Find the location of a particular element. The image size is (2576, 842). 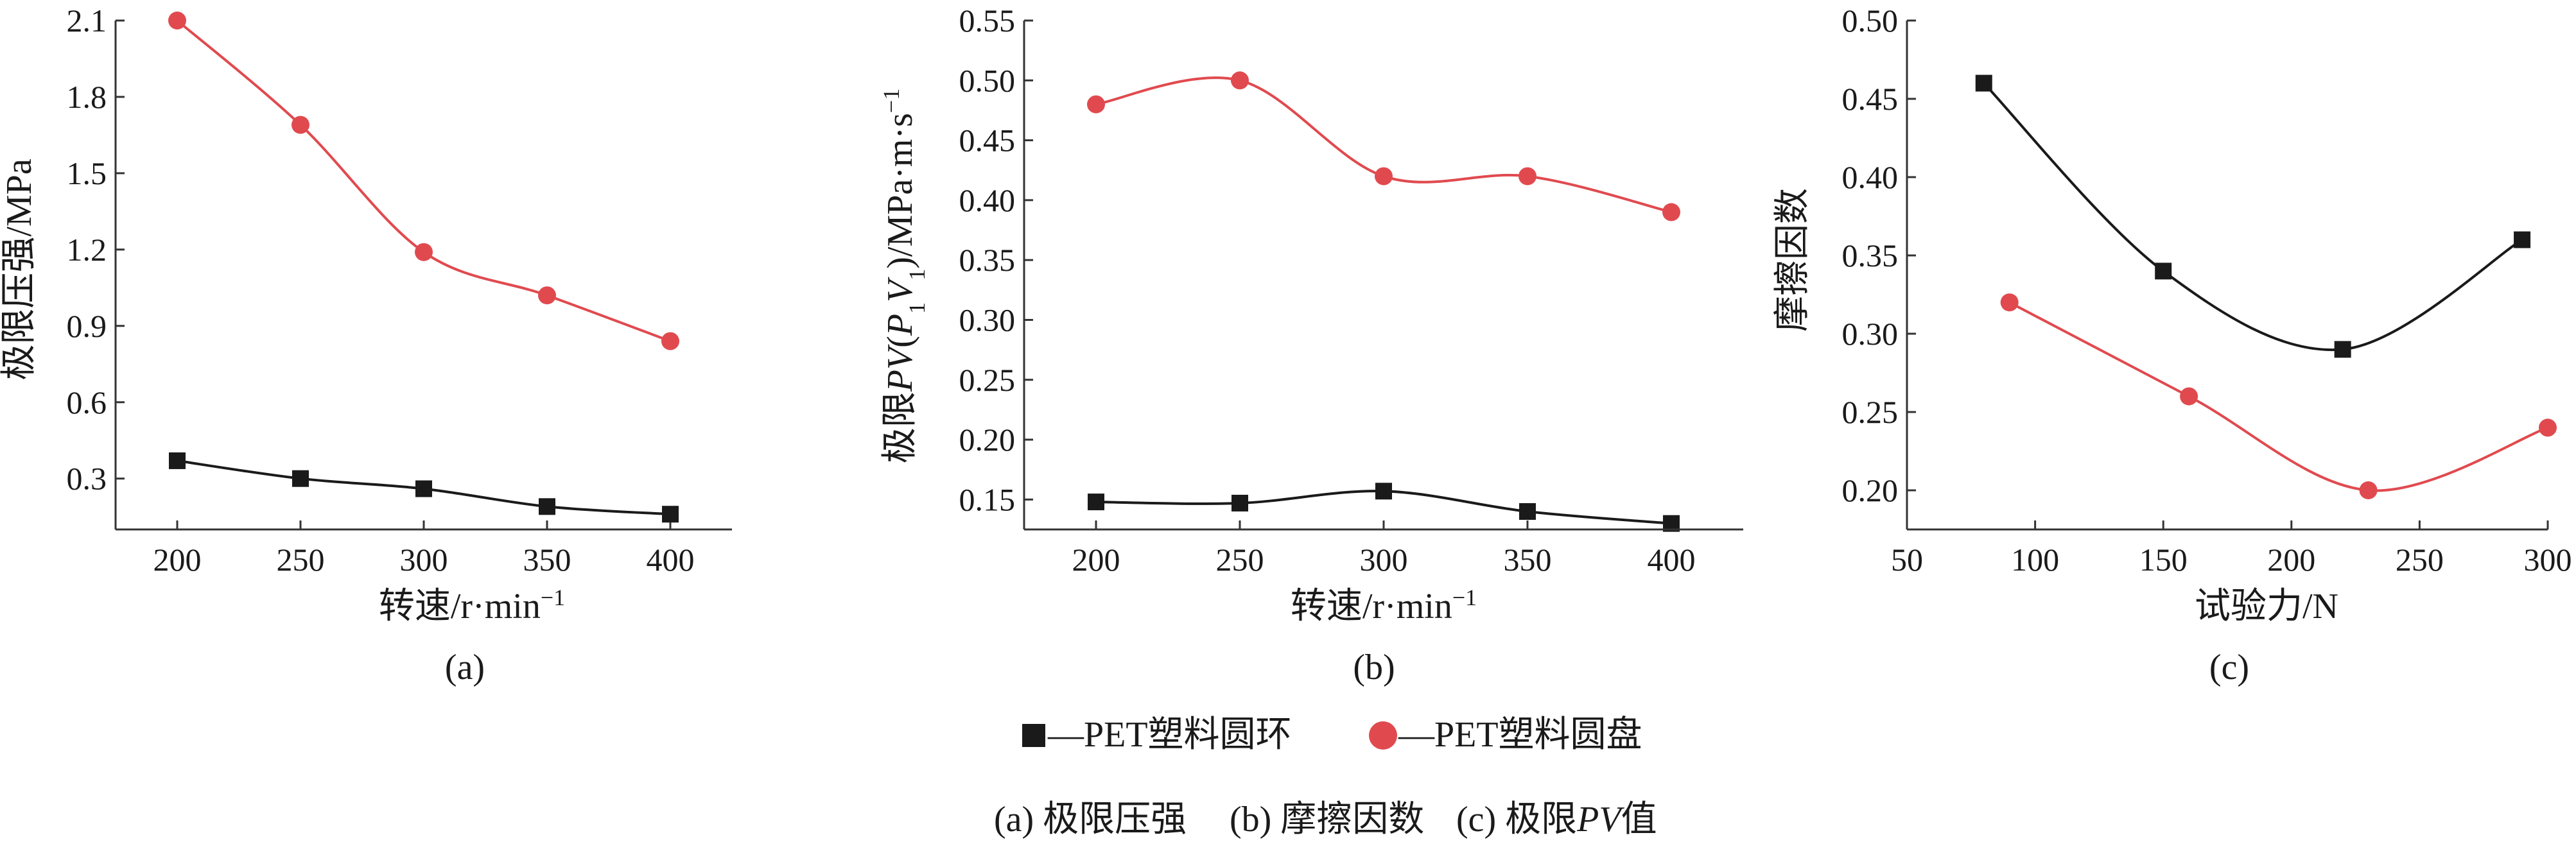

figure-caption: (a) 极限压强 (b) 摩擦因数 (c) 极限PV值 is located at coordinates (1325, 819).